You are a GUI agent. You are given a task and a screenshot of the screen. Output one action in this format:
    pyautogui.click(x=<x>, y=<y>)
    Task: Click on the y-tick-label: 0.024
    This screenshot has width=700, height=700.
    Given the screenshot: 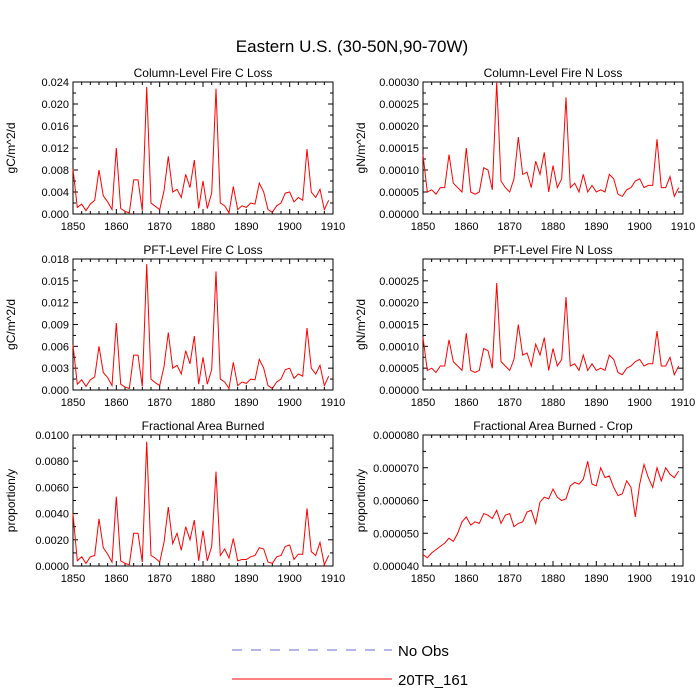 What is the action you would take?
    pyautogui.click(x=55, y=83)
    